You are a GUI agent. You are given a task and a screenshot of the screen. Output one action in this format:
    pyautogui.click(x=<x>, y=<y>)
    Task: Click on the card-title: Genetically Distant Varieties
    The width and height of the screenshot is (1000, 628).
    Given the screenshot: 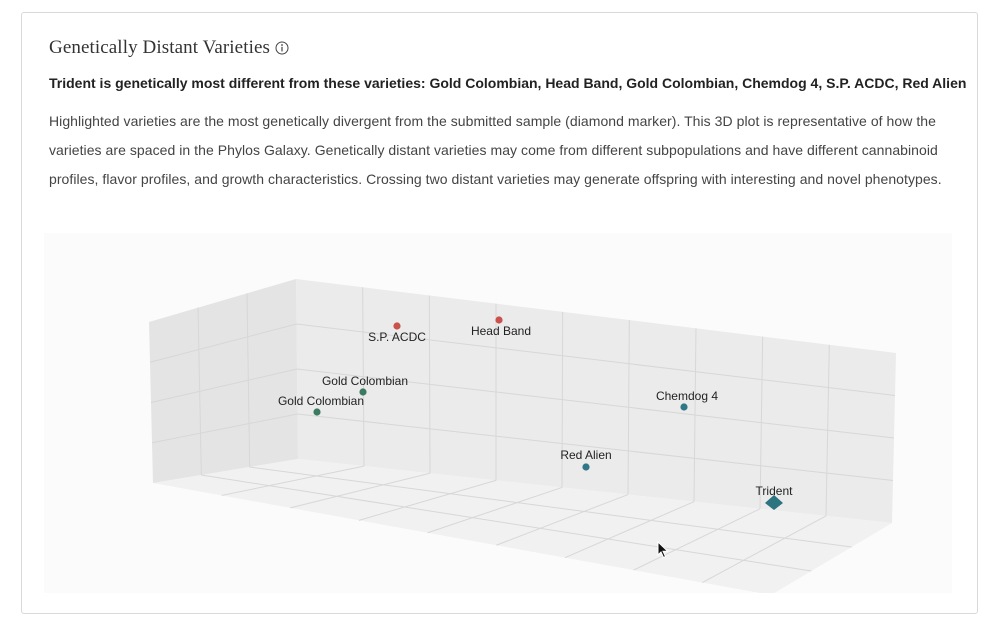 What is the action you would take?
    pyautogui.click(x=159, y=47)
    